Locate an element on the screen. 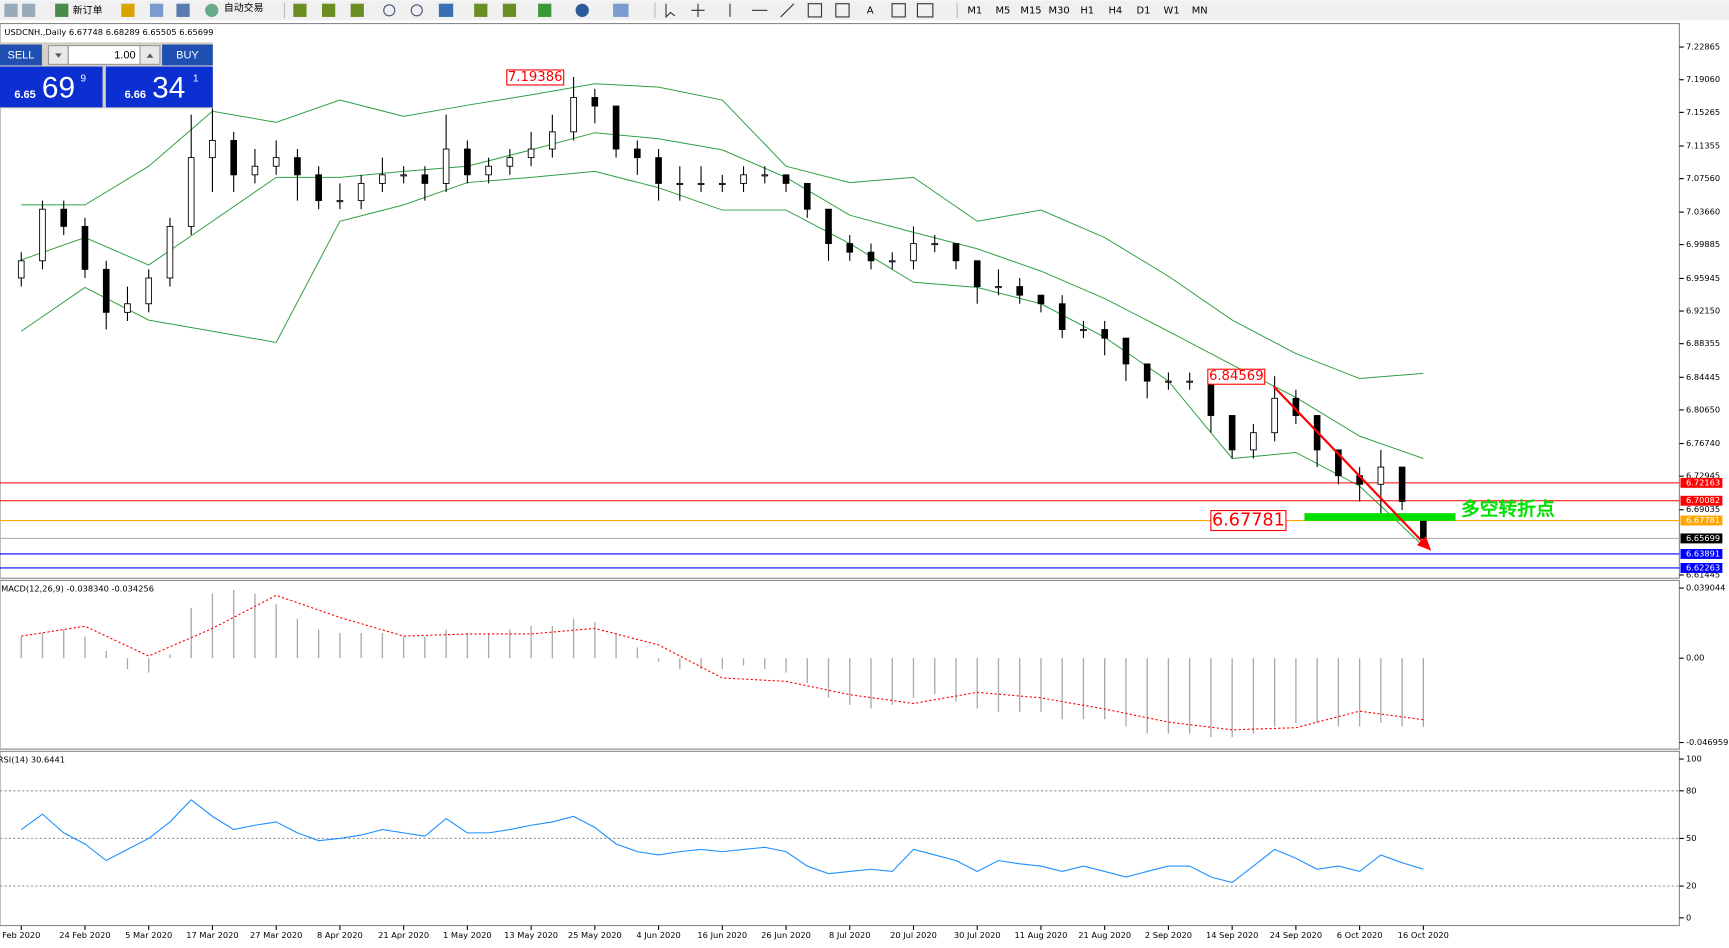 The height and width of the screenshot is (948, 1729). timeframe: M1 is located at coordinates (974, 10).